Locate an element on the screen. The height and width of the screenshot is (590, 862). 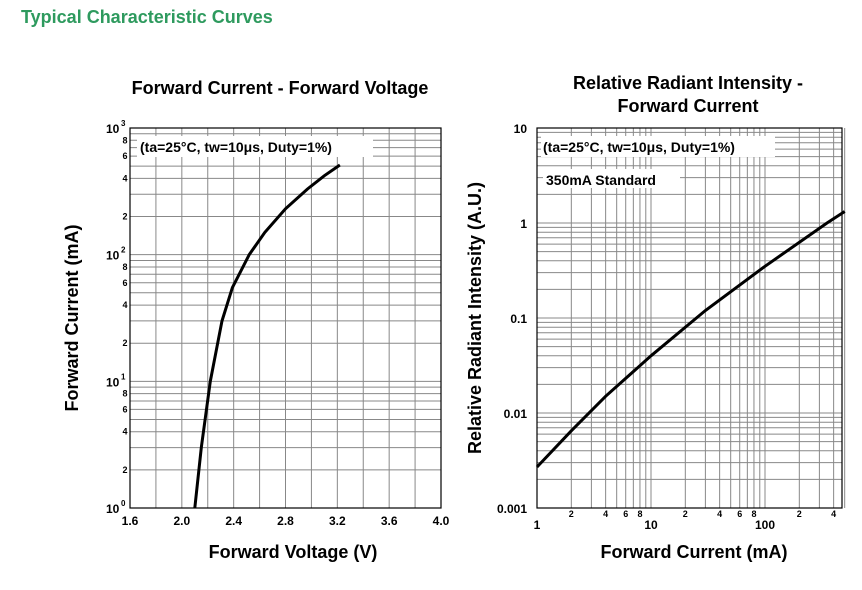
chart1-x-tick-label: 2.4 is located at coordinates (233, 521).